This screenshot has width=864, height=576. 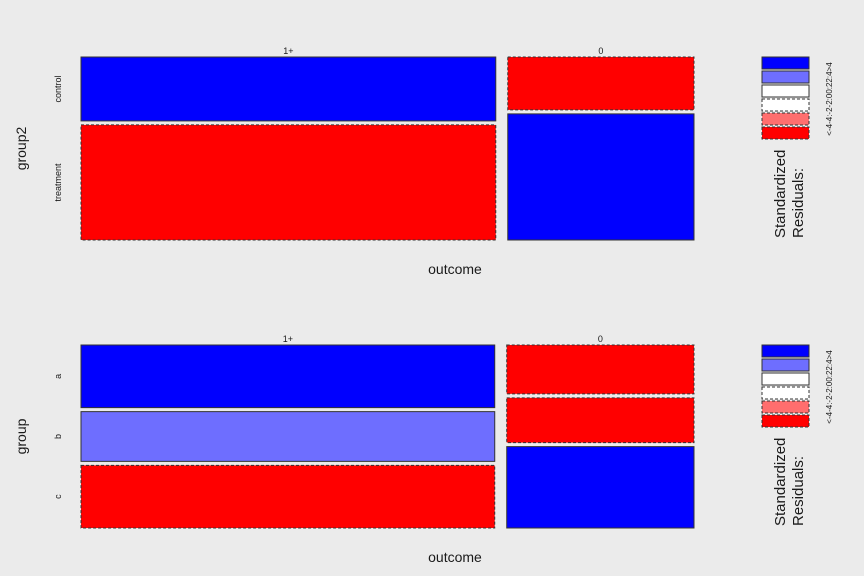 What do you see at coordinates (58, 88) in the screenshot?
I see `row-label-0: control` at bounding box center [58, 88].